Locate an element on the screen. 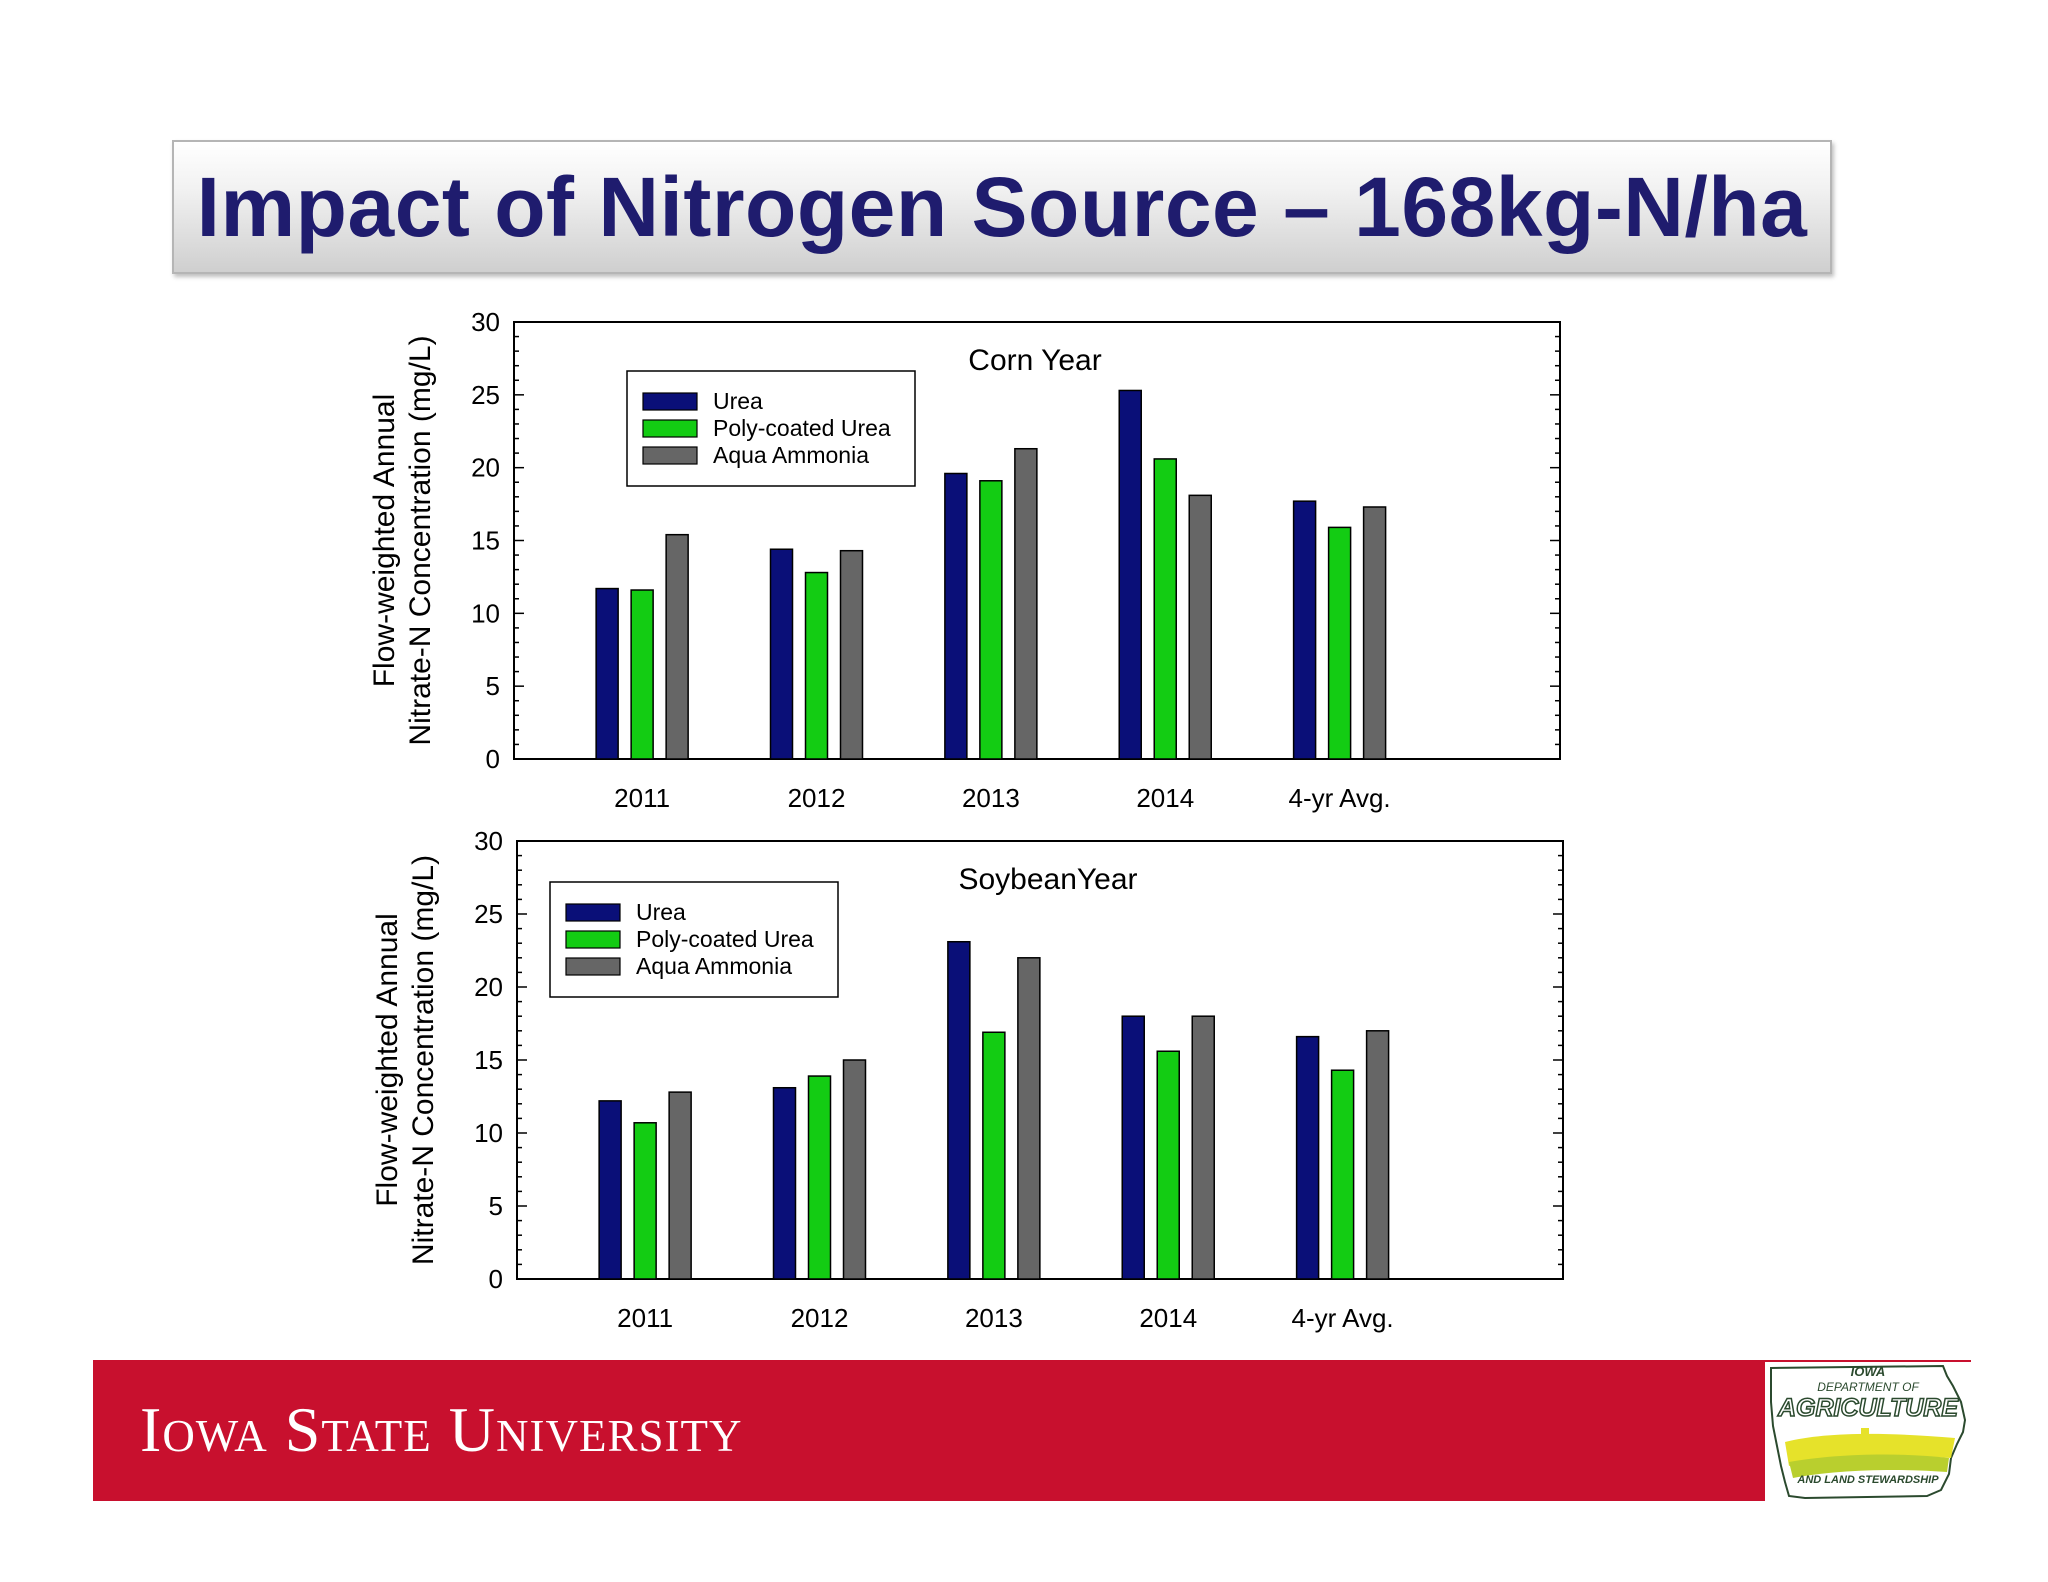  title-banner: Impact of Nitrogen Source – 168kg-N/ha is located at coordinates (1002, 207).